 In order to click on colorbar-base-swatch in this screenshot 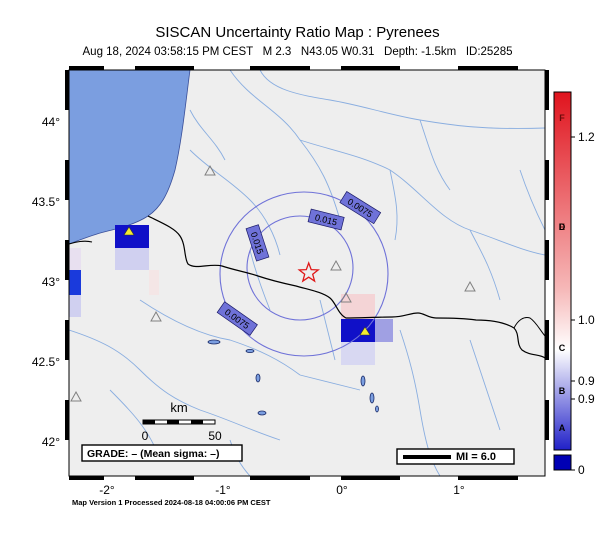, I will do `click(562, 462)`.